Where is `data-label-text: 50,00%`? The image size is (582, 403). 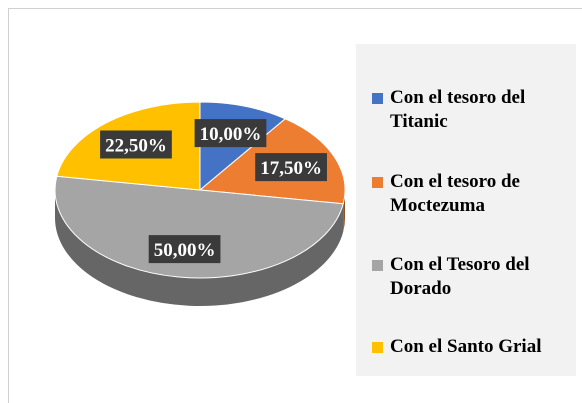 data-label-text: 50,00% is located at coordinates (185, 250).